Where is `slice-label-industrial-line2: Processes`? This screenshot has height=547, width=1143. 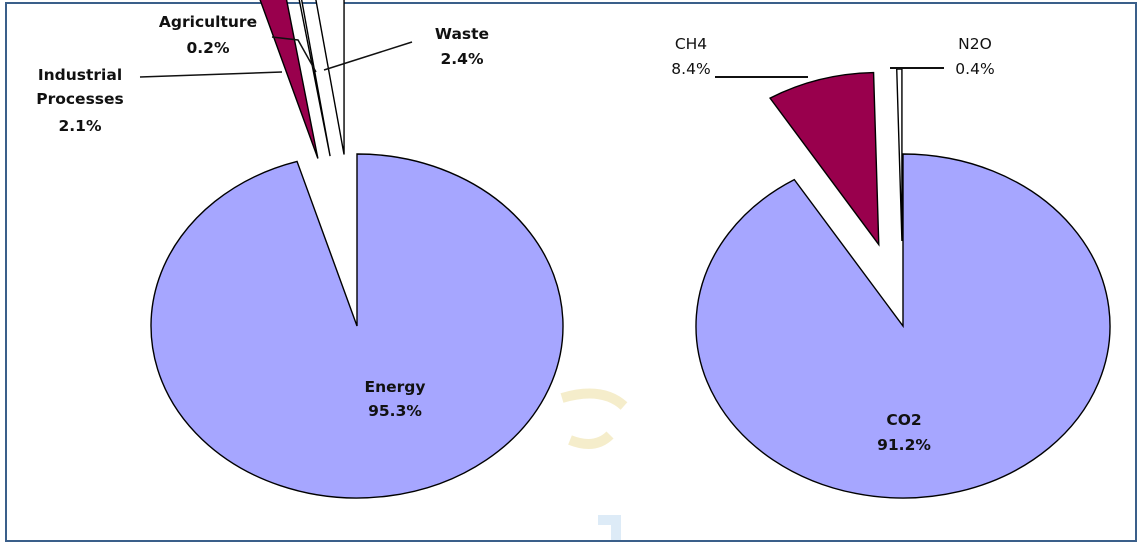 slice-label-industrial-line2: Processes is located at coordinates (80, 99).